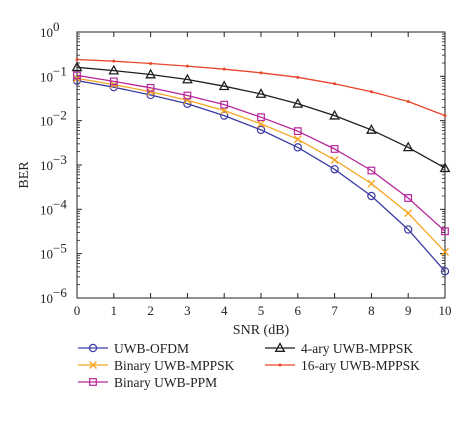 This screenshot has width=474, height=433. What do you see at coordinates (165, 382) in the screenshot?
I see `legend-label: Binary UWB-PPM` at bounding box center [165, 382].